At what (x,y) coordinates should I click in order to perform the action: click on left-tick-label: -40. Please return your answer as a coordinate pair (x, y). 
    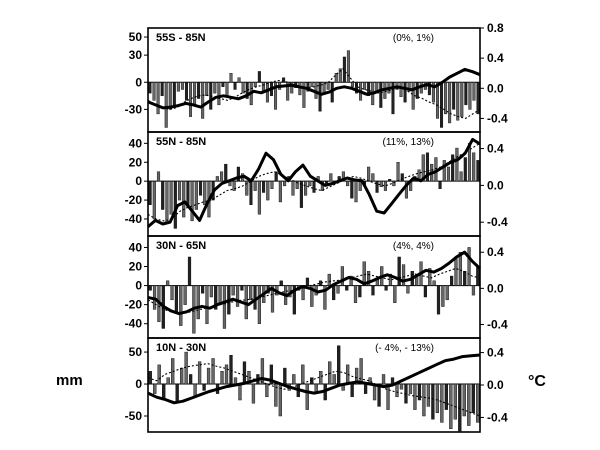
    Looking at the image, I should click on (134, 324).